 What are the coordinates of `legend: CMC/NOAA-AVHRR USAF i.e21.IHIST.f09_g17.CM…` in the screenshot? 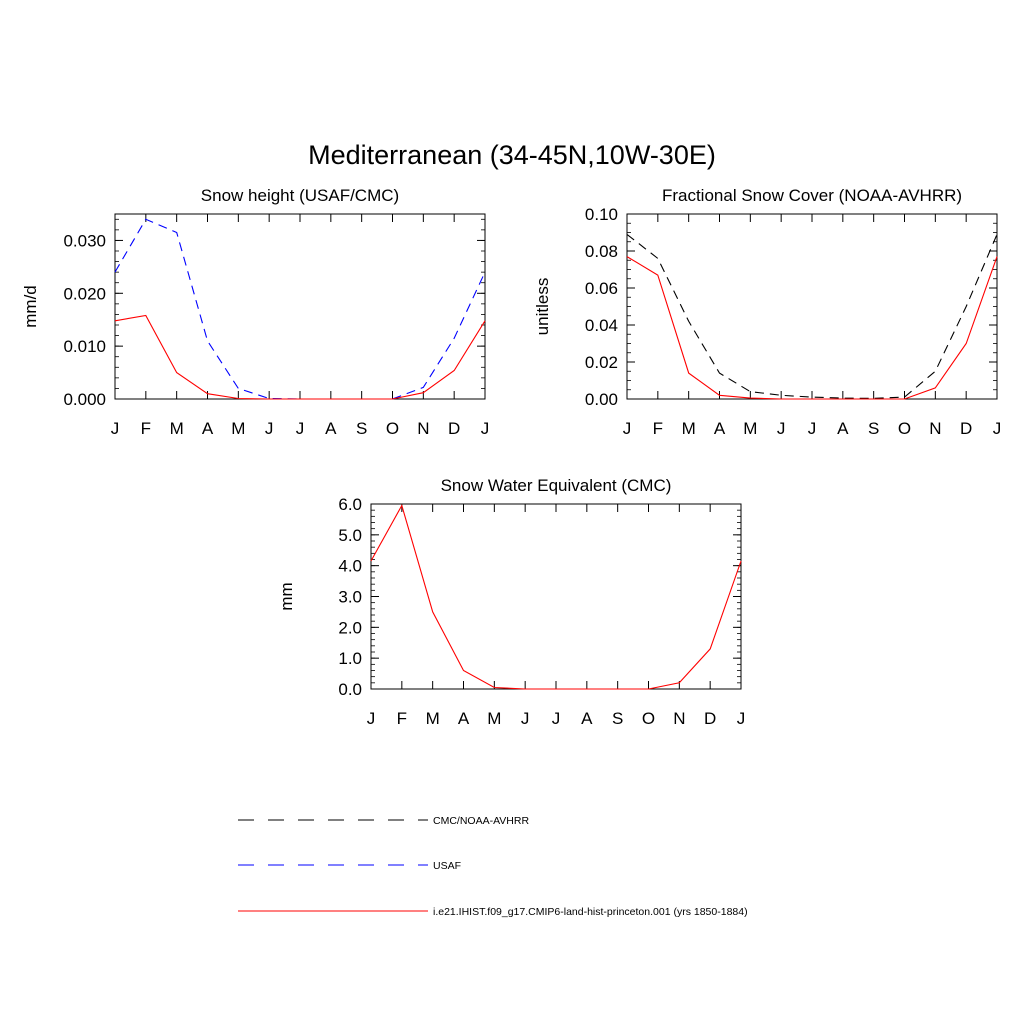 It's located at (493, 866).